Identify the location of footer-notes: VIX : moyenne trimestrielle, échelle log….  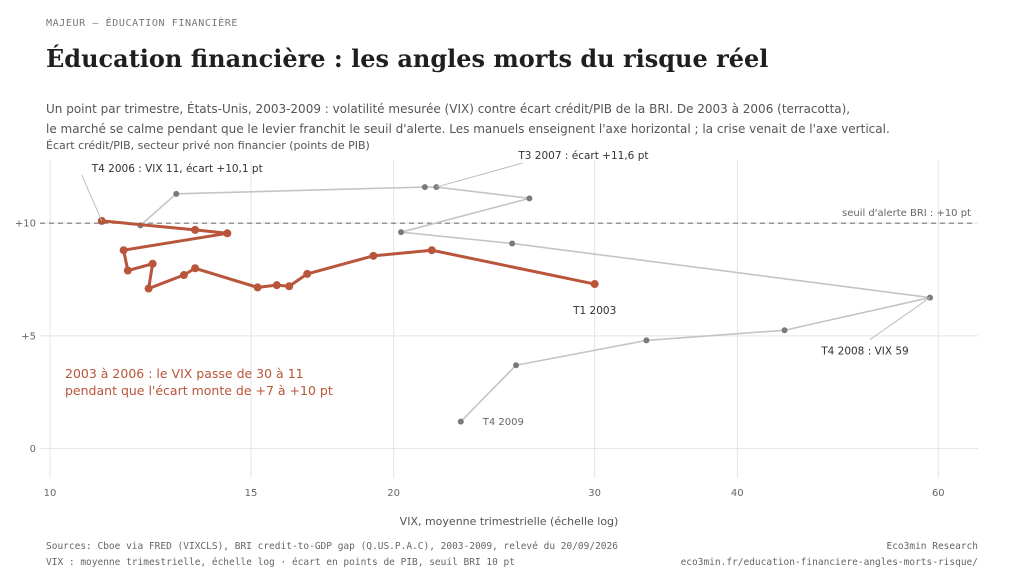
(280, 562).